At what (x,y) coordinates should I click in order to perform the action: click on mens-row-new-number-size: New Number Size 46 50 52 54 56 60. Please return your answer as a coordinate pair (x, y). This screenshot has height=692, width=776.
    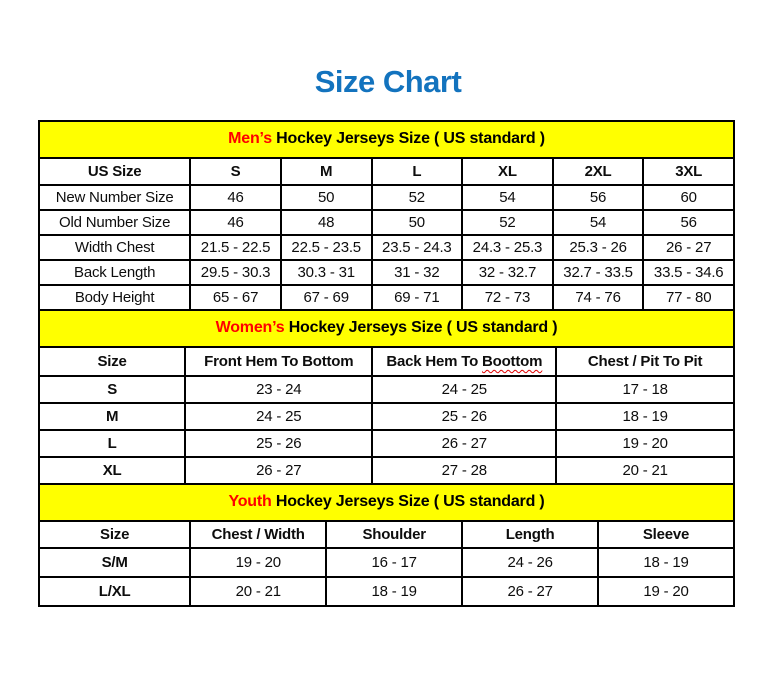
    Looking at the image, I should click on (386, 197).